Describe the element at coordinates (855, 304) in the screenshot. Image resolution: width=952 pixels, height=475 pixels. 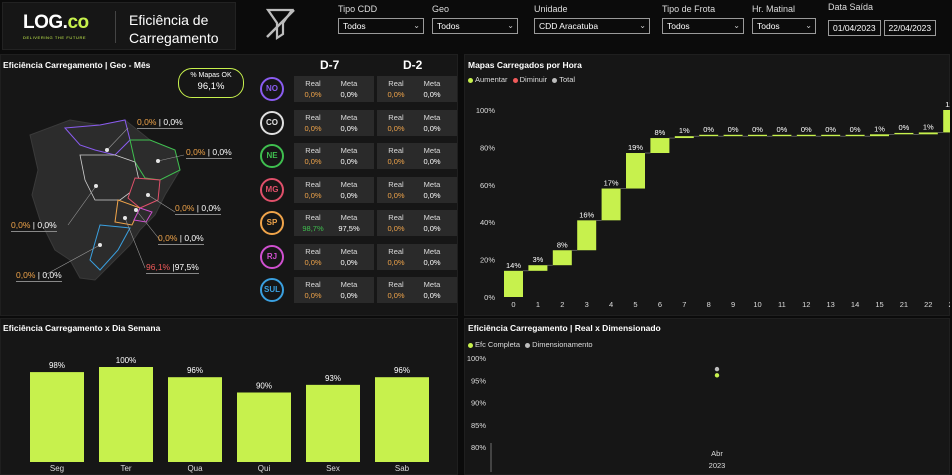
I see `x-tick-label: 14` at that location.